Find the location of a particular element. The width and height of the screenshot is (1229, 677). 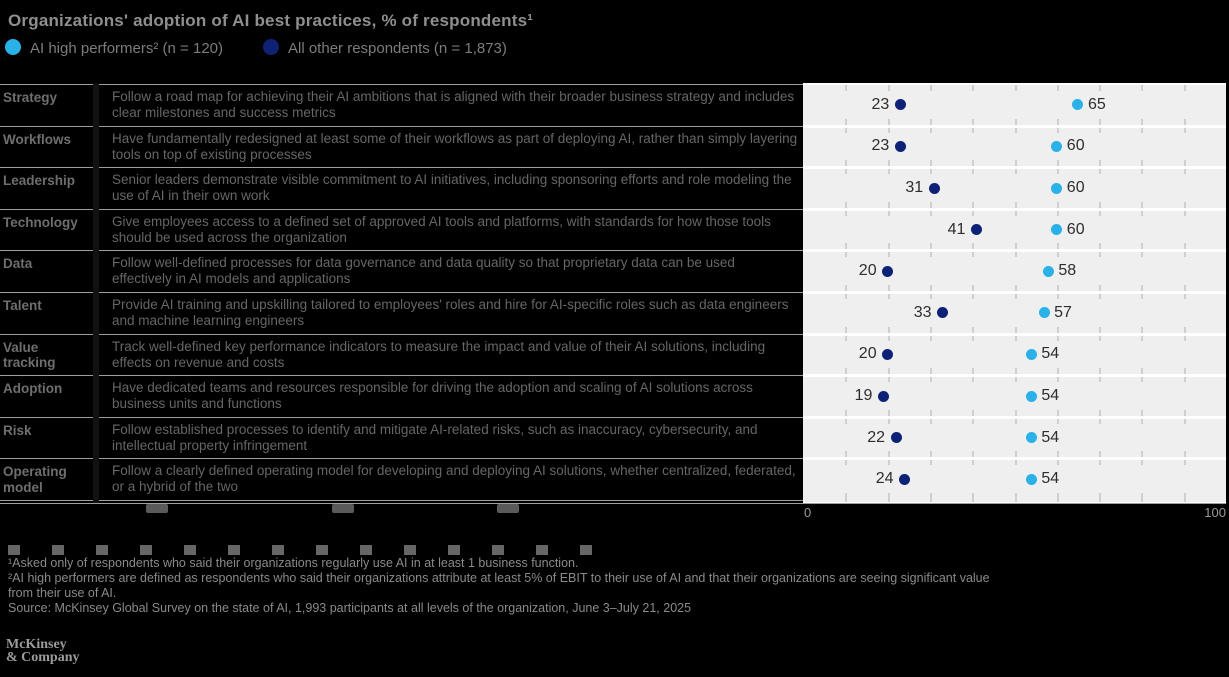

row-category-label: Technology is located at coordinates (40, 222).